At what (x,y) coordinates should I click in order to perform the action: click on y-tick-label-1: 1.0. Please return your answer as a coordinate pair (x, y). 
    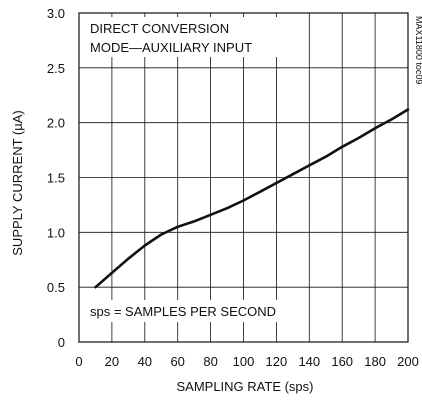
    Looking at the image, I should click on (56, 232).